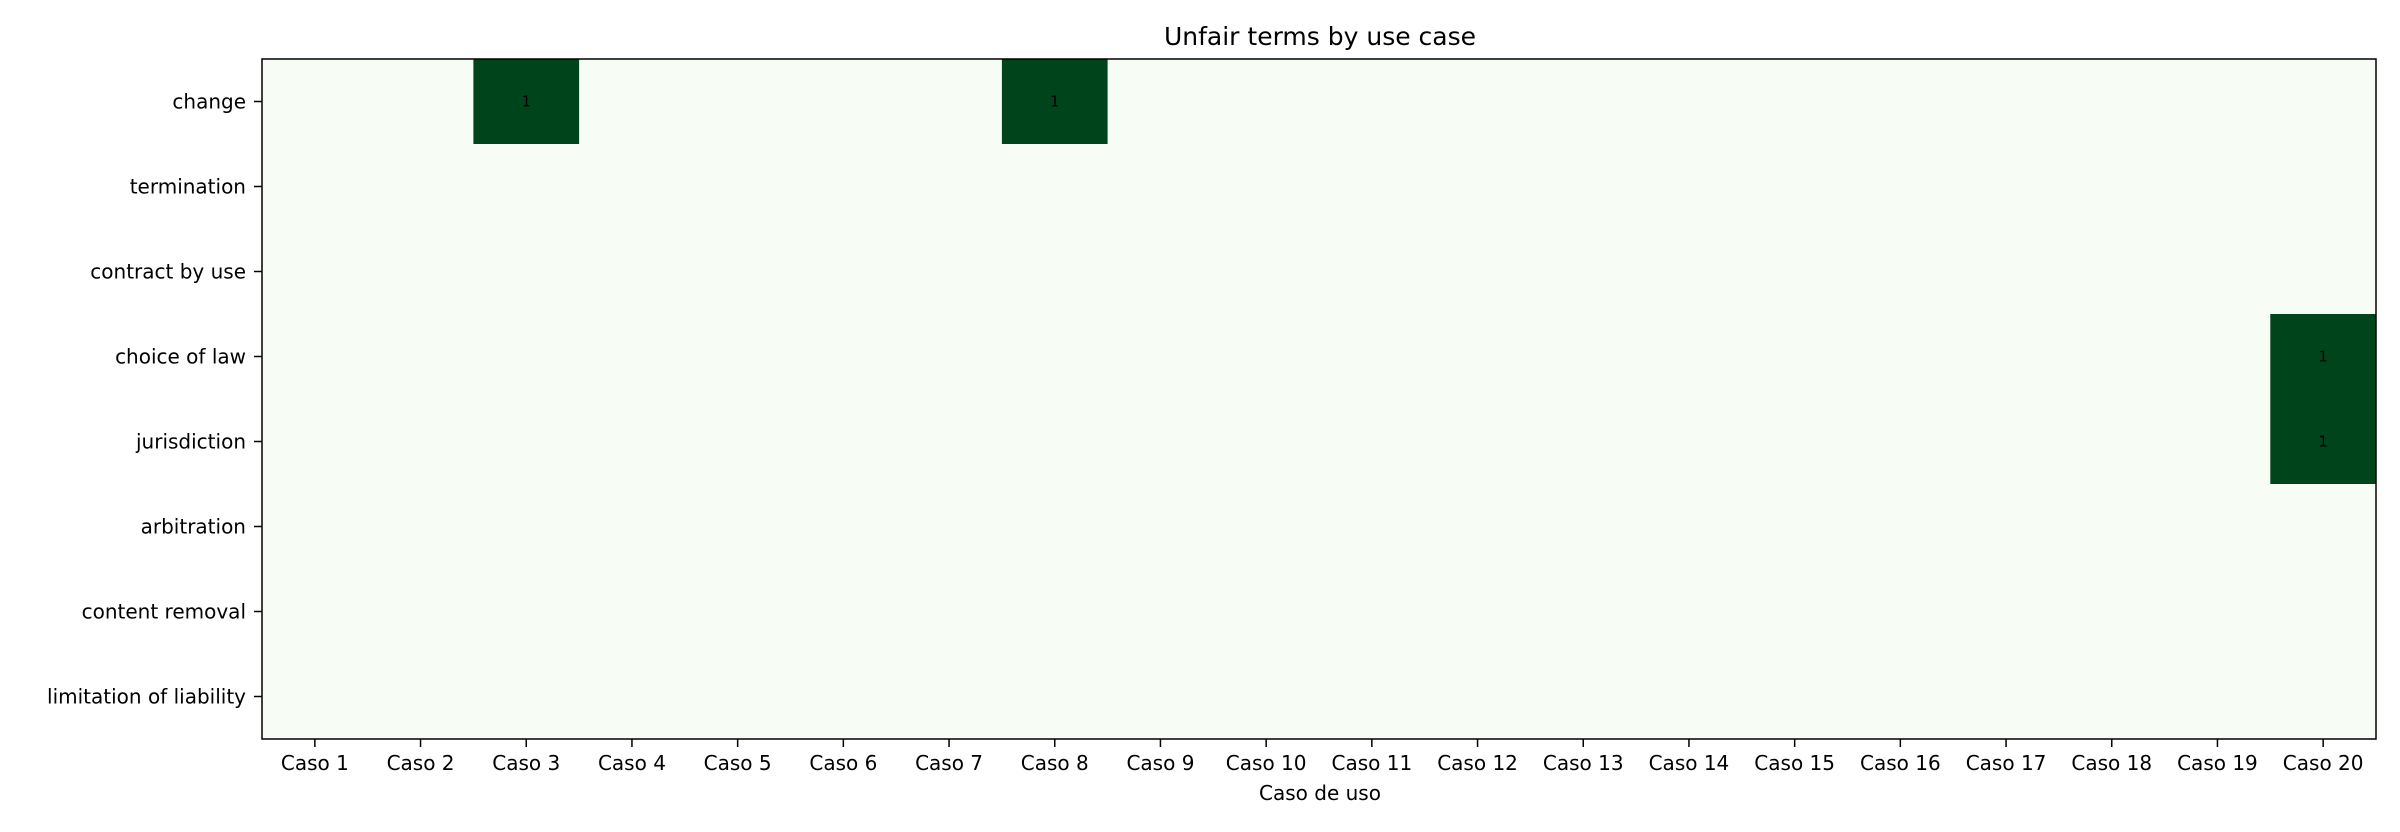 This screenshot has height=832, width=2400. I want to click on y-tick-label: arbitration, so click(193, 527).